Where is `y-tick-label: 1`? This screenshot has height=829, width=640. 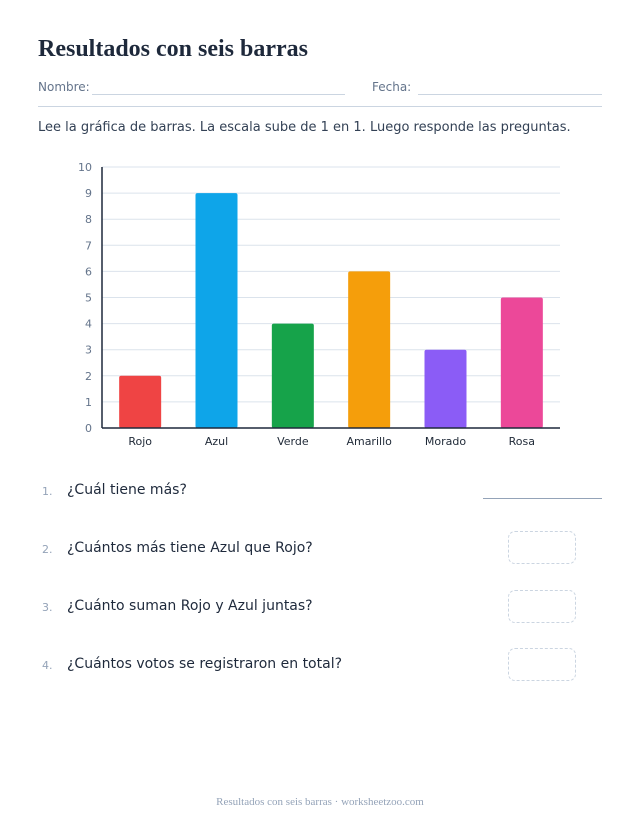 y-tick-label: 1 is located at coordinates (88, 402).